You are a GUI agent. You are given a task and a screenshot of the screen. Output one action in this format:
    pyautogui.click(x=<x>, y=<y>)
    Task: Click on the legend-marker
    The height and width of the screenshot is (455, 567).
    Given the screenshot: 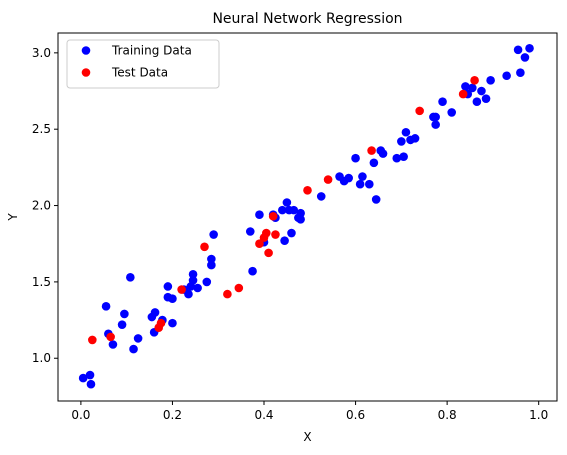 What is the action you would take?
    pyautogui.click(x=86, y=50)
    